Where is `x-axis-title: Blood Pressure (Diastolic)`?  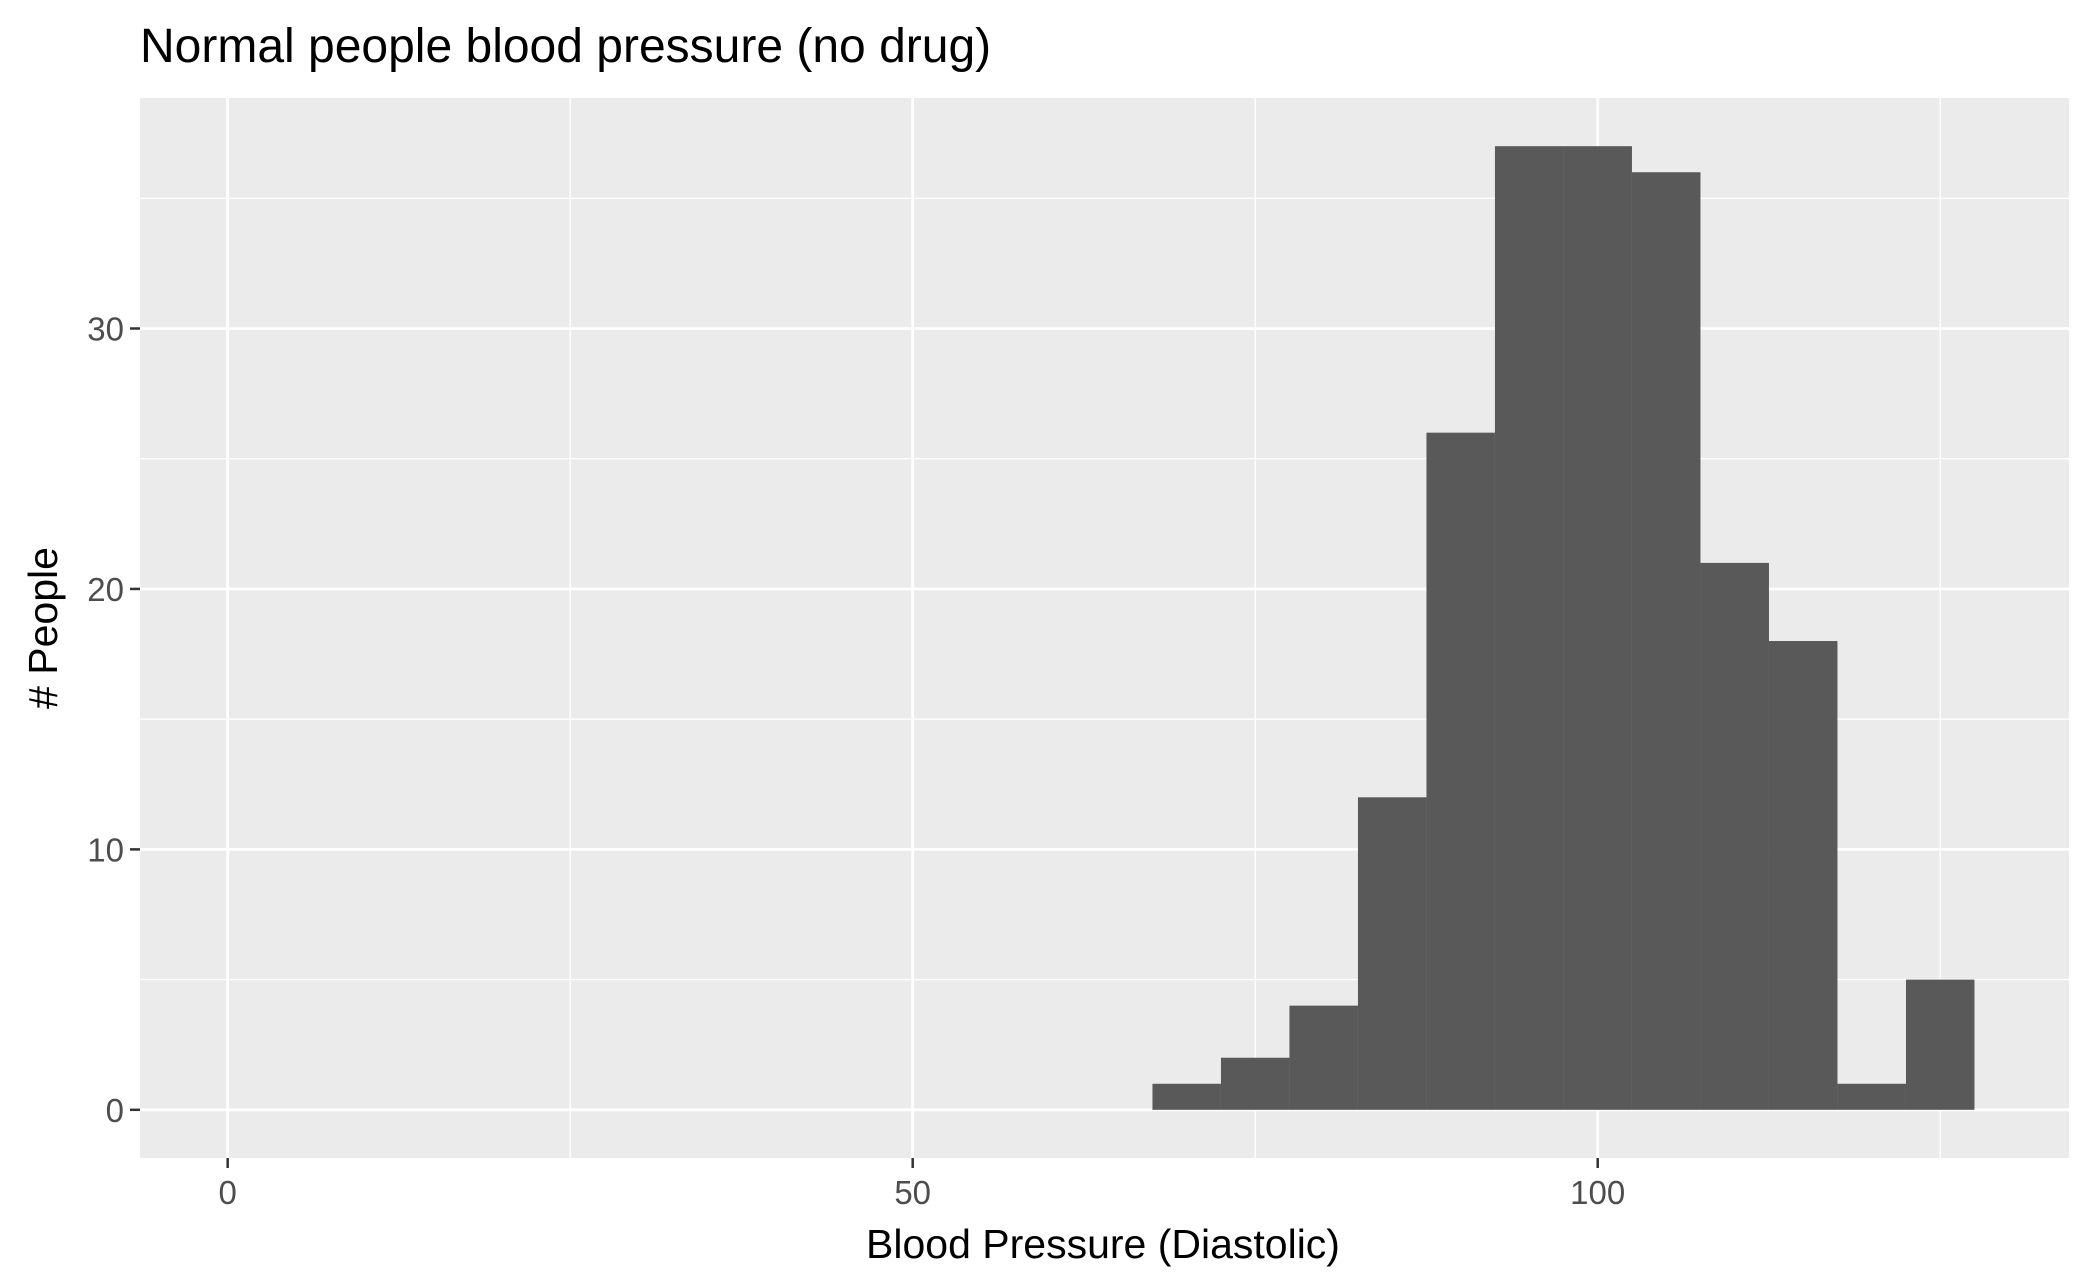
x-axis-title: Blood Pressure (Diastolic) is located at coordinates (1103, 1244).